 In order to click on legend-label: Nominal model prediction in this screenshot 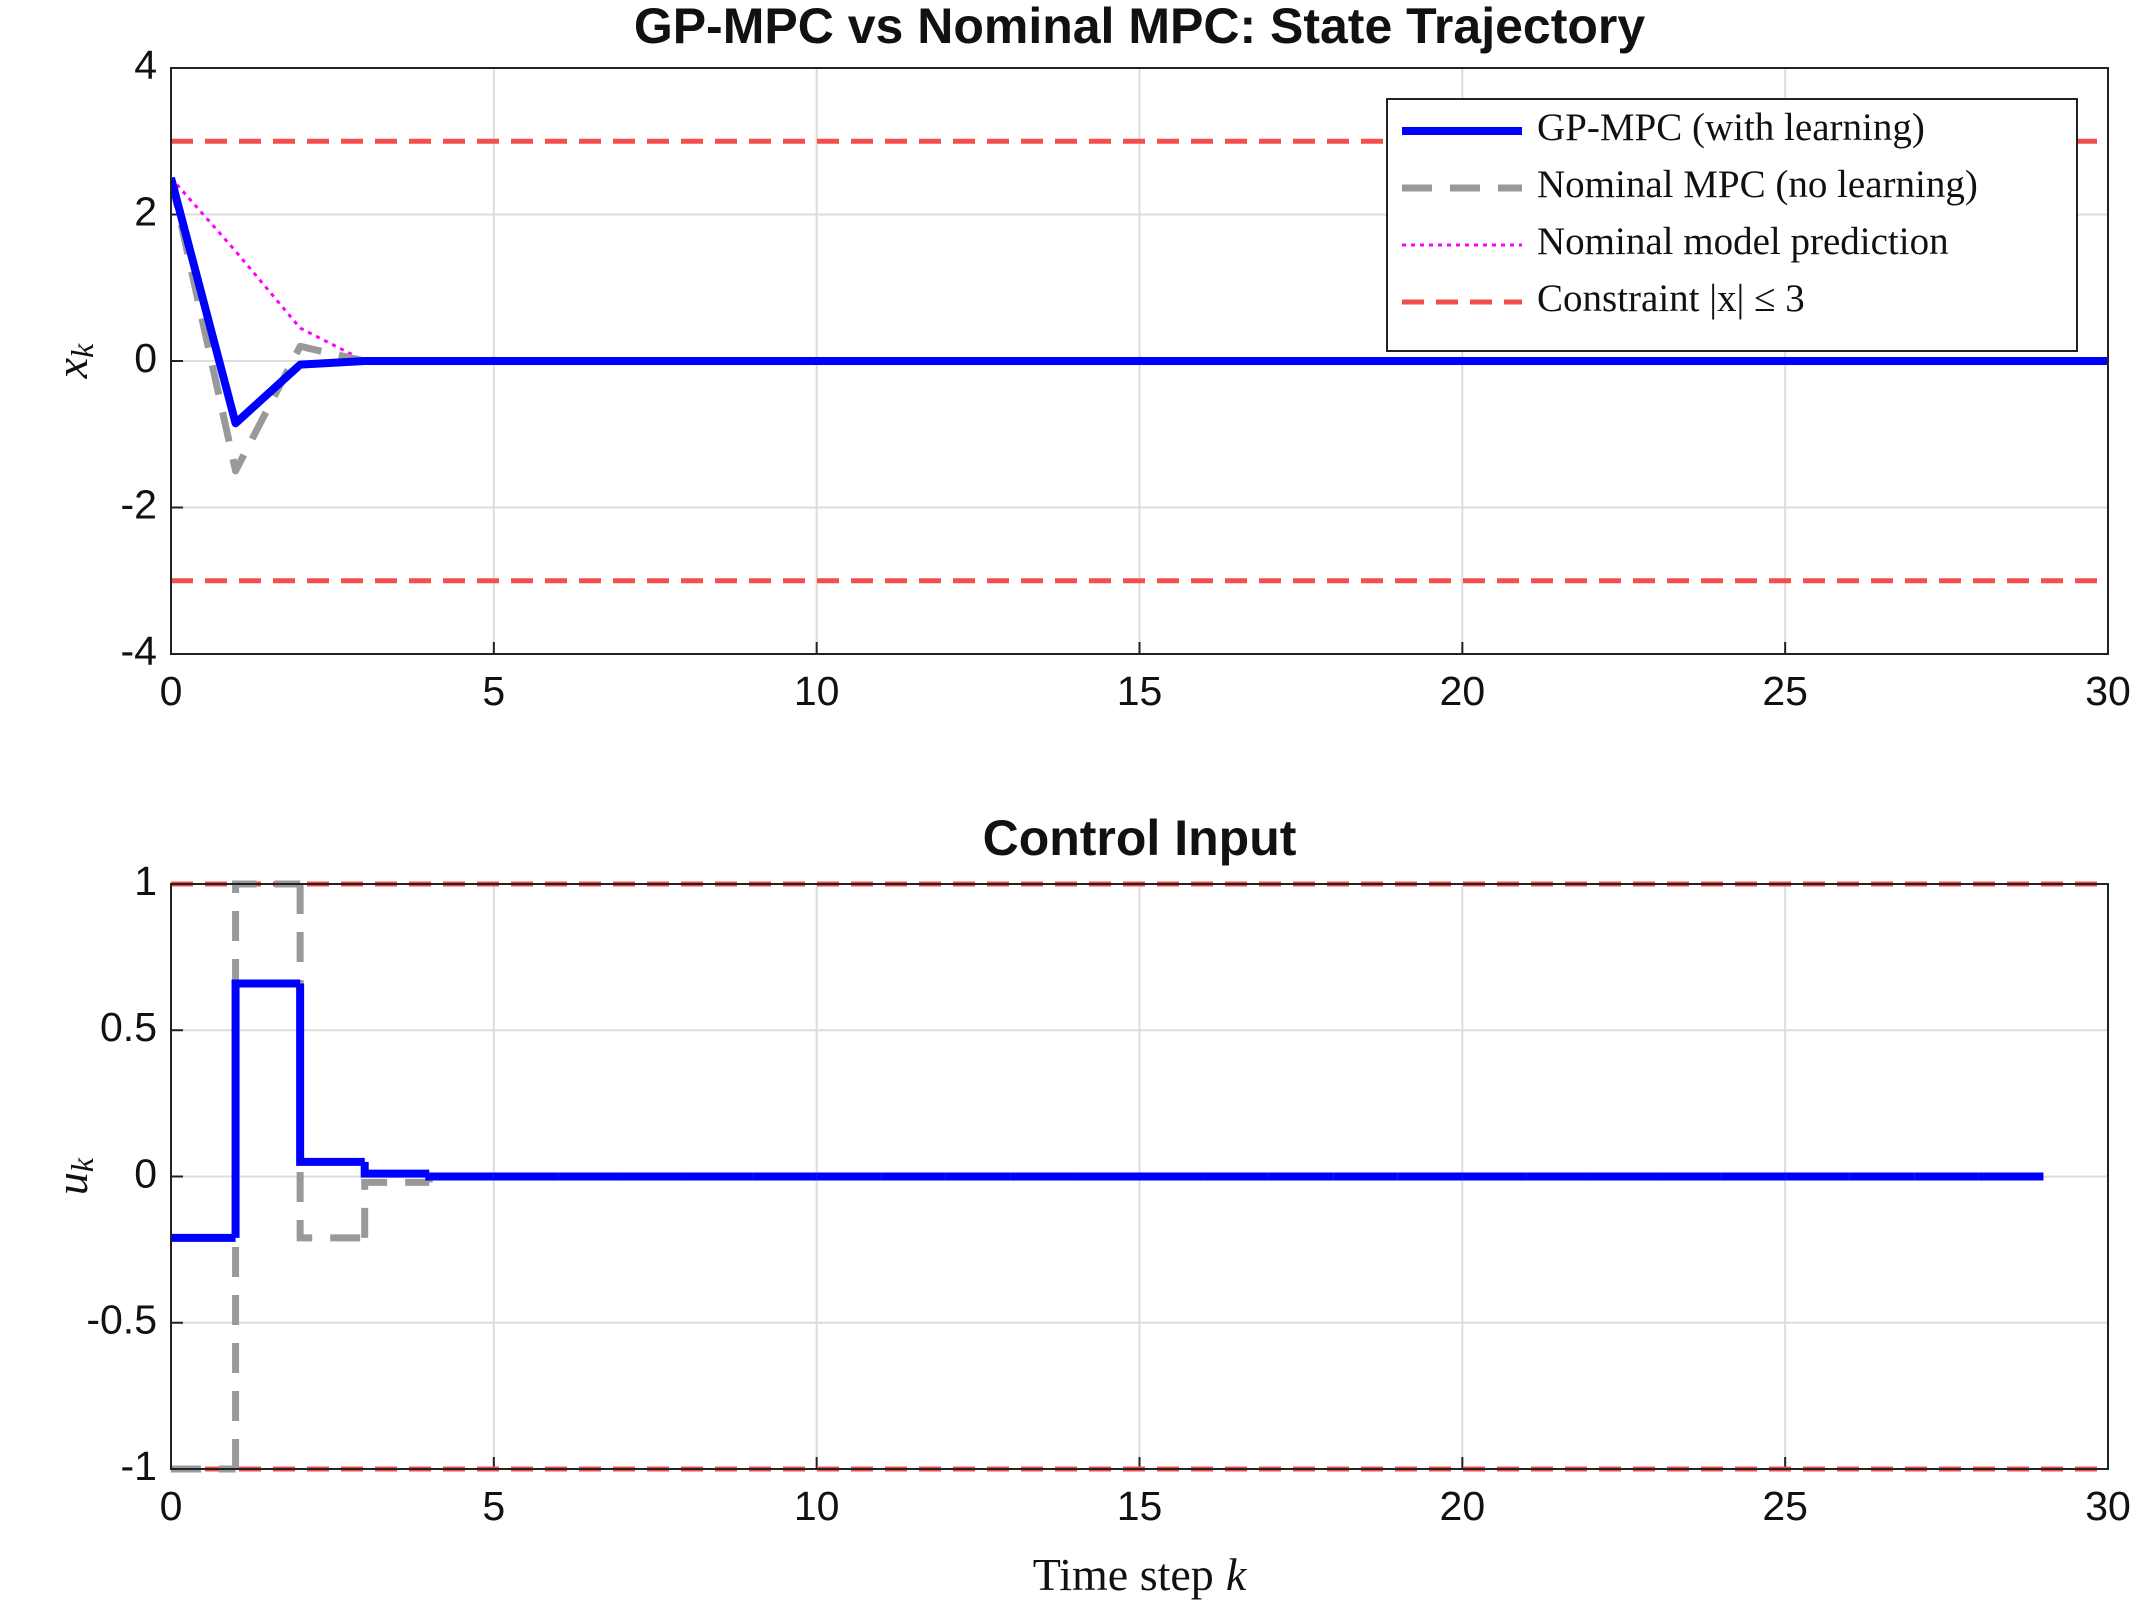, I will do `click(1743, 241)`.